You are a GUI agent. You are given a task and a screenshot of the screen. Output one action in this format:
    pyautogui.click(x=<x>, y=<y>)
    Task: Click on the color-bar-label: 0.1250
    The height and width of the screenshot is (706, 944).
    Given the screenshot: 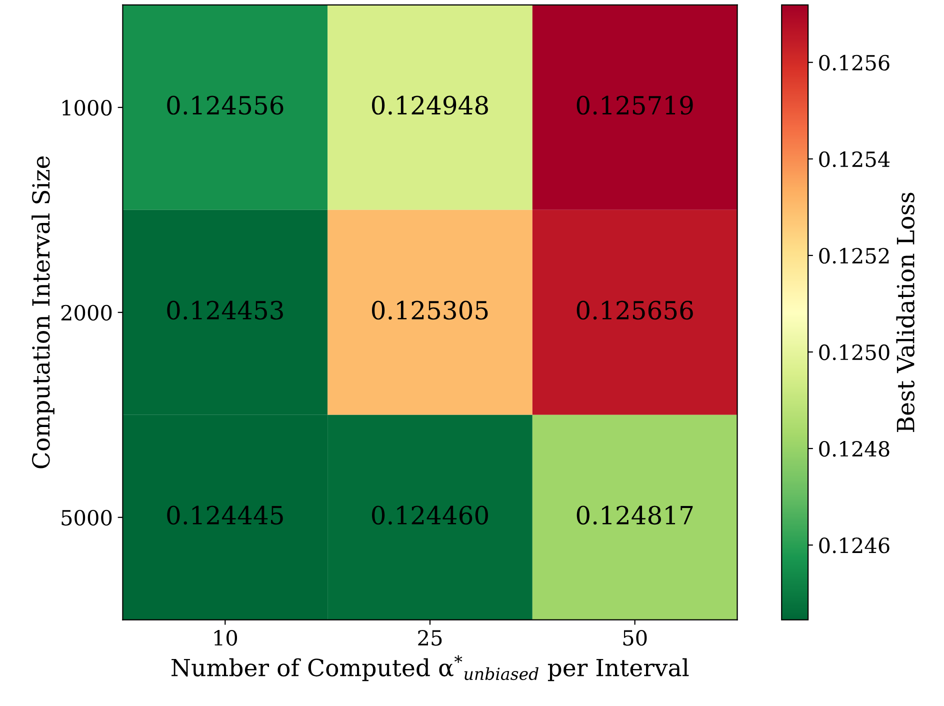 What is the action you would take?
    pyautogui.click(x=854, y=352)
    